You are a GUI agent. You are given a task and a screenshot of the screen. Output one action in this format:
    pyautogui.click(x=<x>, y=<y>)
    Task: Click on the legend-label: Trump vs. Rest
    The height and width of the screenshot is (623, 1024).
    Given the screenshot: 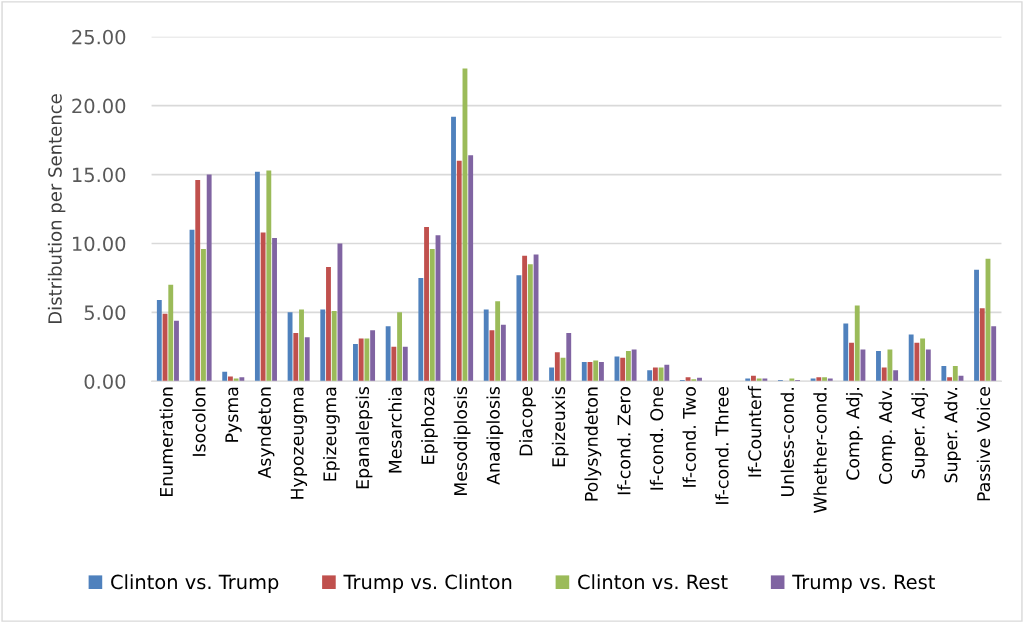 What is the action you would take?
    pyautogui.click(x=863, y=584)
    